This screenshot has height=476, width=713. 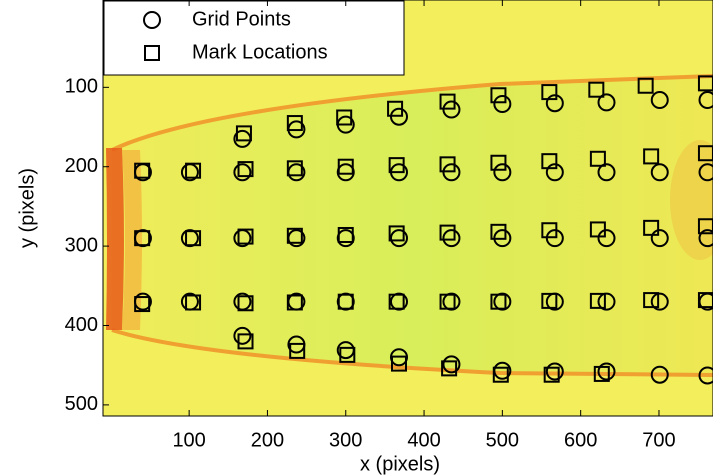 I want to click on x-tick-label: 200, so click(x=267, y=440).